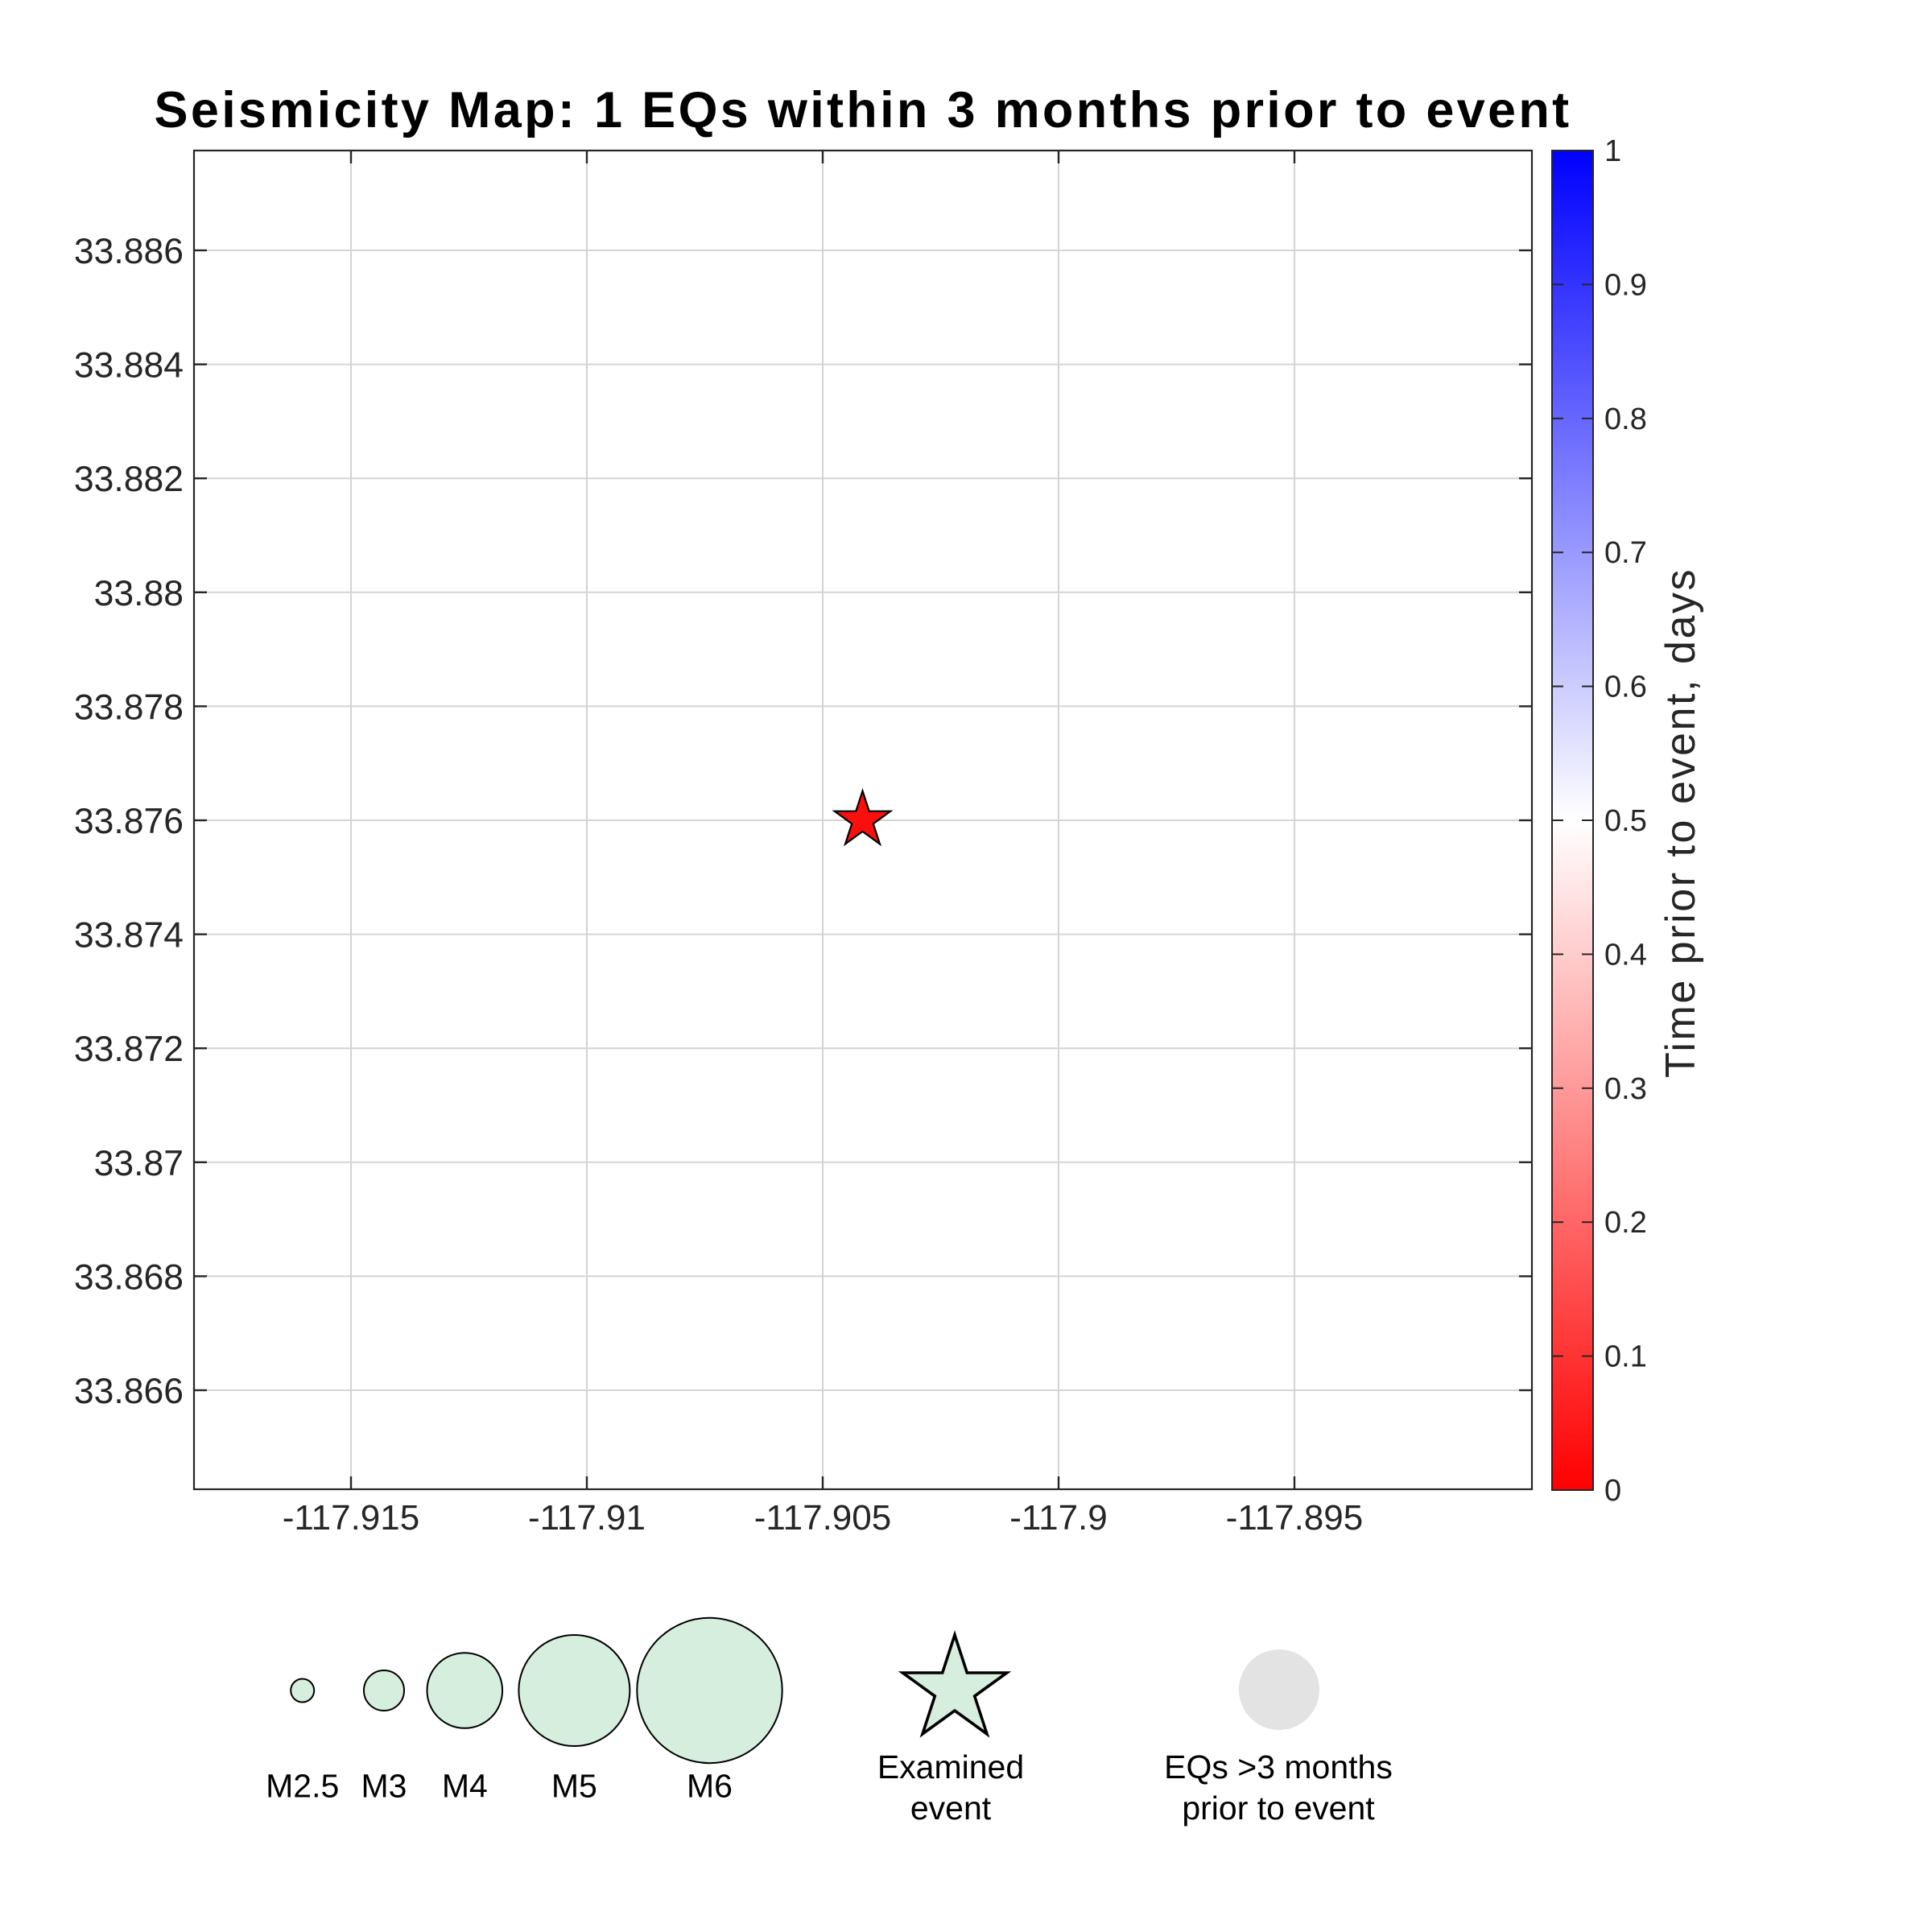 The image size is (1932, 1932). What do you see at coordinates (129, 1391) in the screenshot?
I see `svg-text: 33.866` at bounding box center [129, 1391].